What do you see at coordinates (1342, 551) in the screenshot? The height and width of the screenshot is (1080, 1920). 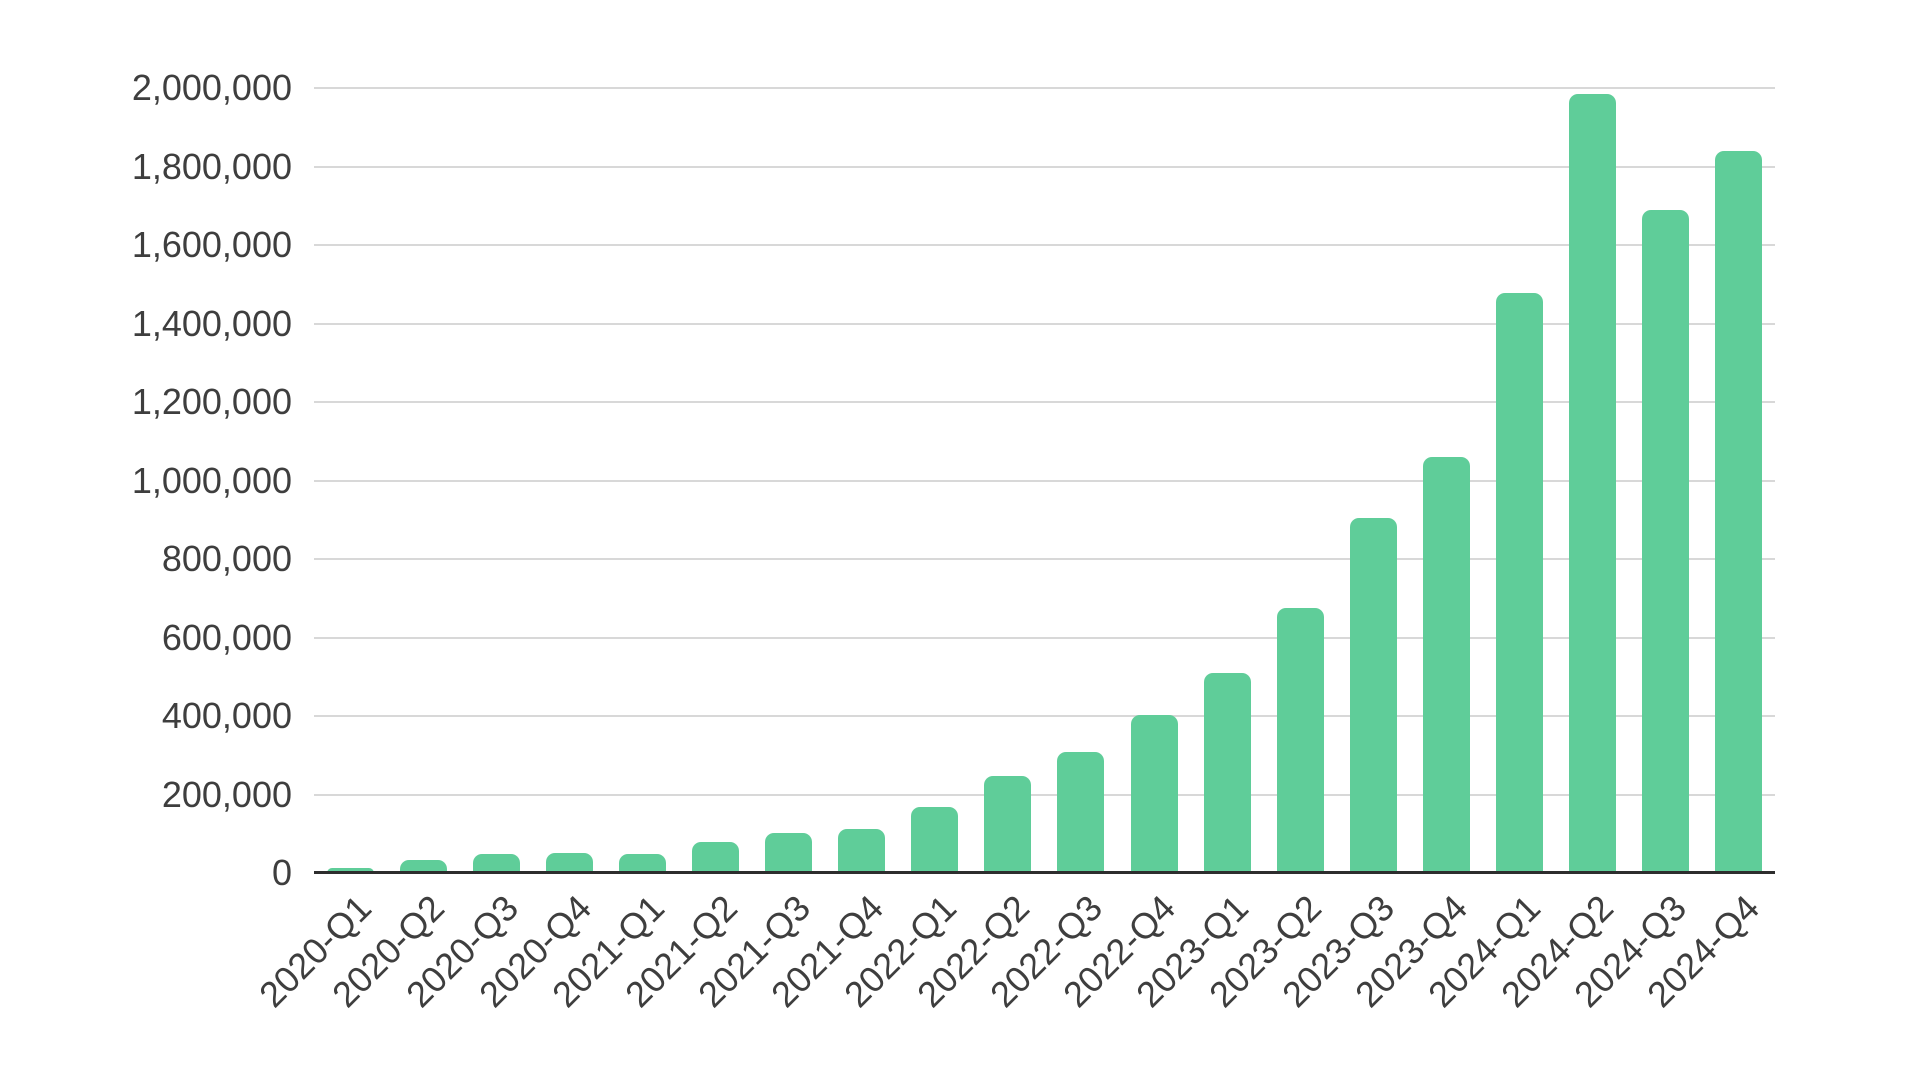 I see `bar-slot-2023-Q3: 2023-Q3` at bounding box center [1342, 551].